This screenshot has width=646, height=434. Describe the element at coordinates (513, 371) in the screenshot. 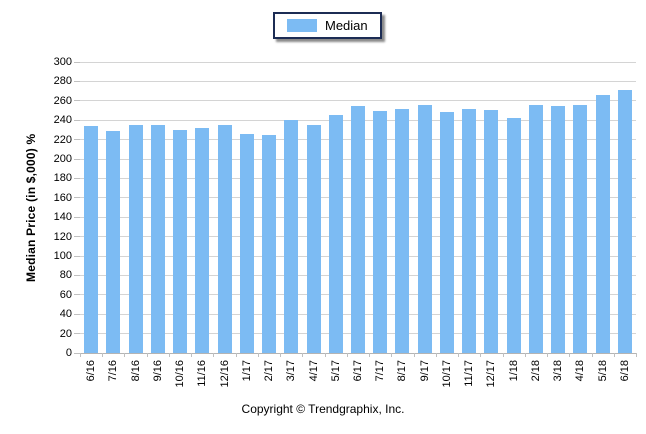

I see `x-label-1-18: 1/18` at that location.